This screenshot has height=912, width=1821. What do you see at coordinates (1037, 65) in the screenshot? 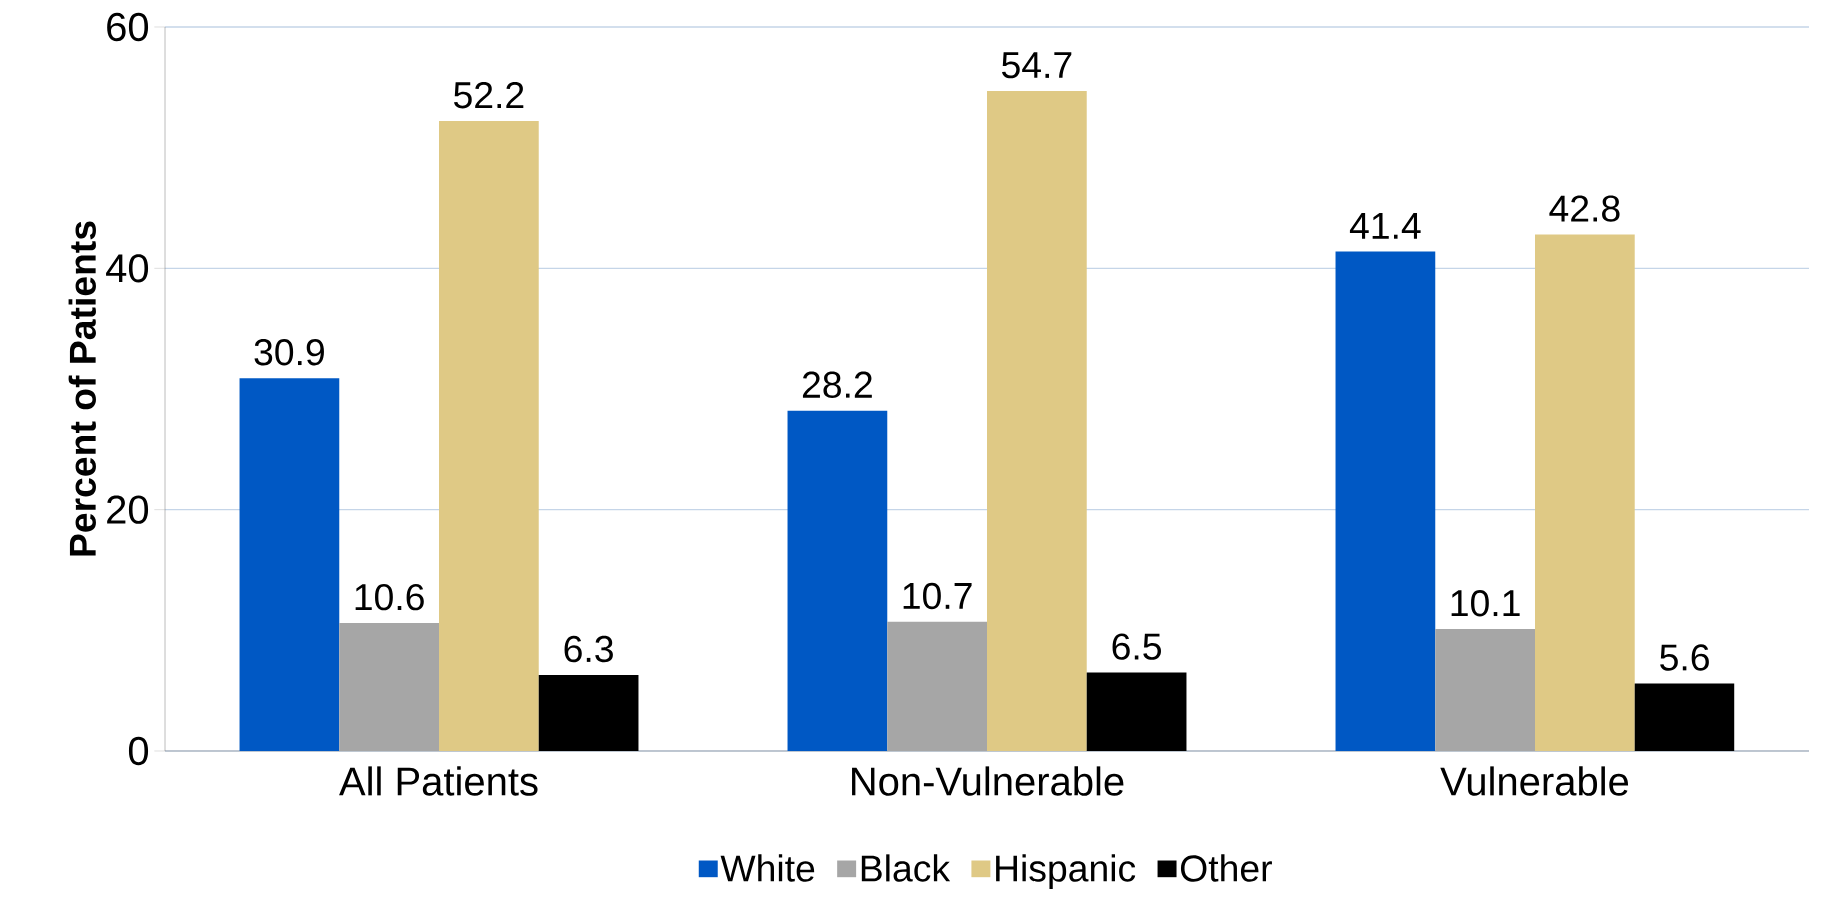
I see `data-label: 54.7` at bounding box center [1037, 65].